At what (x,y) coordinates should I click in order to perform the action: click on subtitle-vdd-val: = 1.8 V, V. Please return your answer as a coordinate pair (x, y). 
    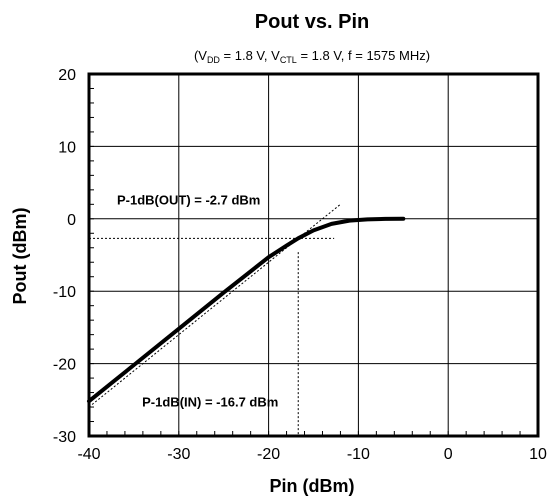
    Looking at the image, I should click on (250, 55).